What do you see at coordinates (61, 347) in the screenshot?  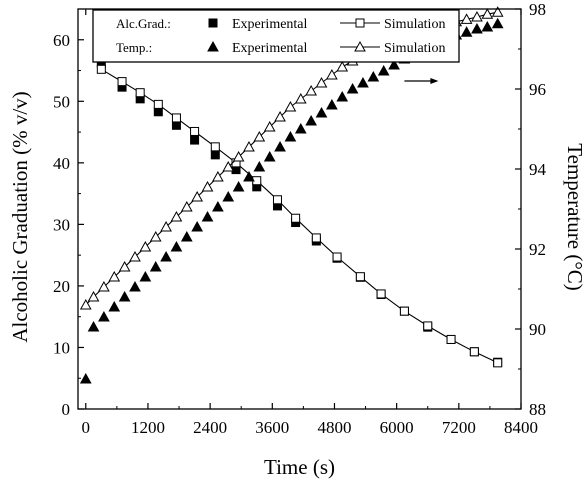 I see `y-left-tick-label: 10` at bounding box center [61, 347].